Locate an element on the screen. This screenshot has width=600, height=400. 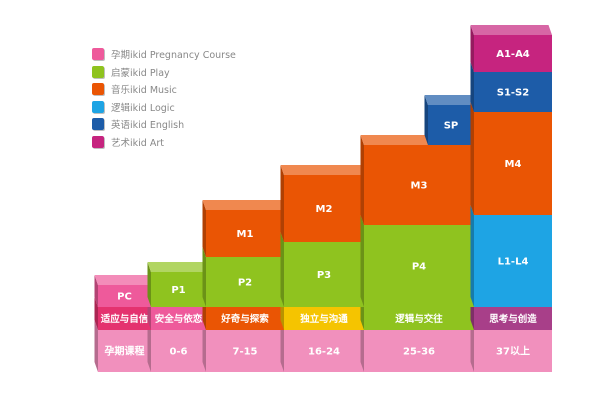
age-block-0-front is located at coordinates (124, 351).